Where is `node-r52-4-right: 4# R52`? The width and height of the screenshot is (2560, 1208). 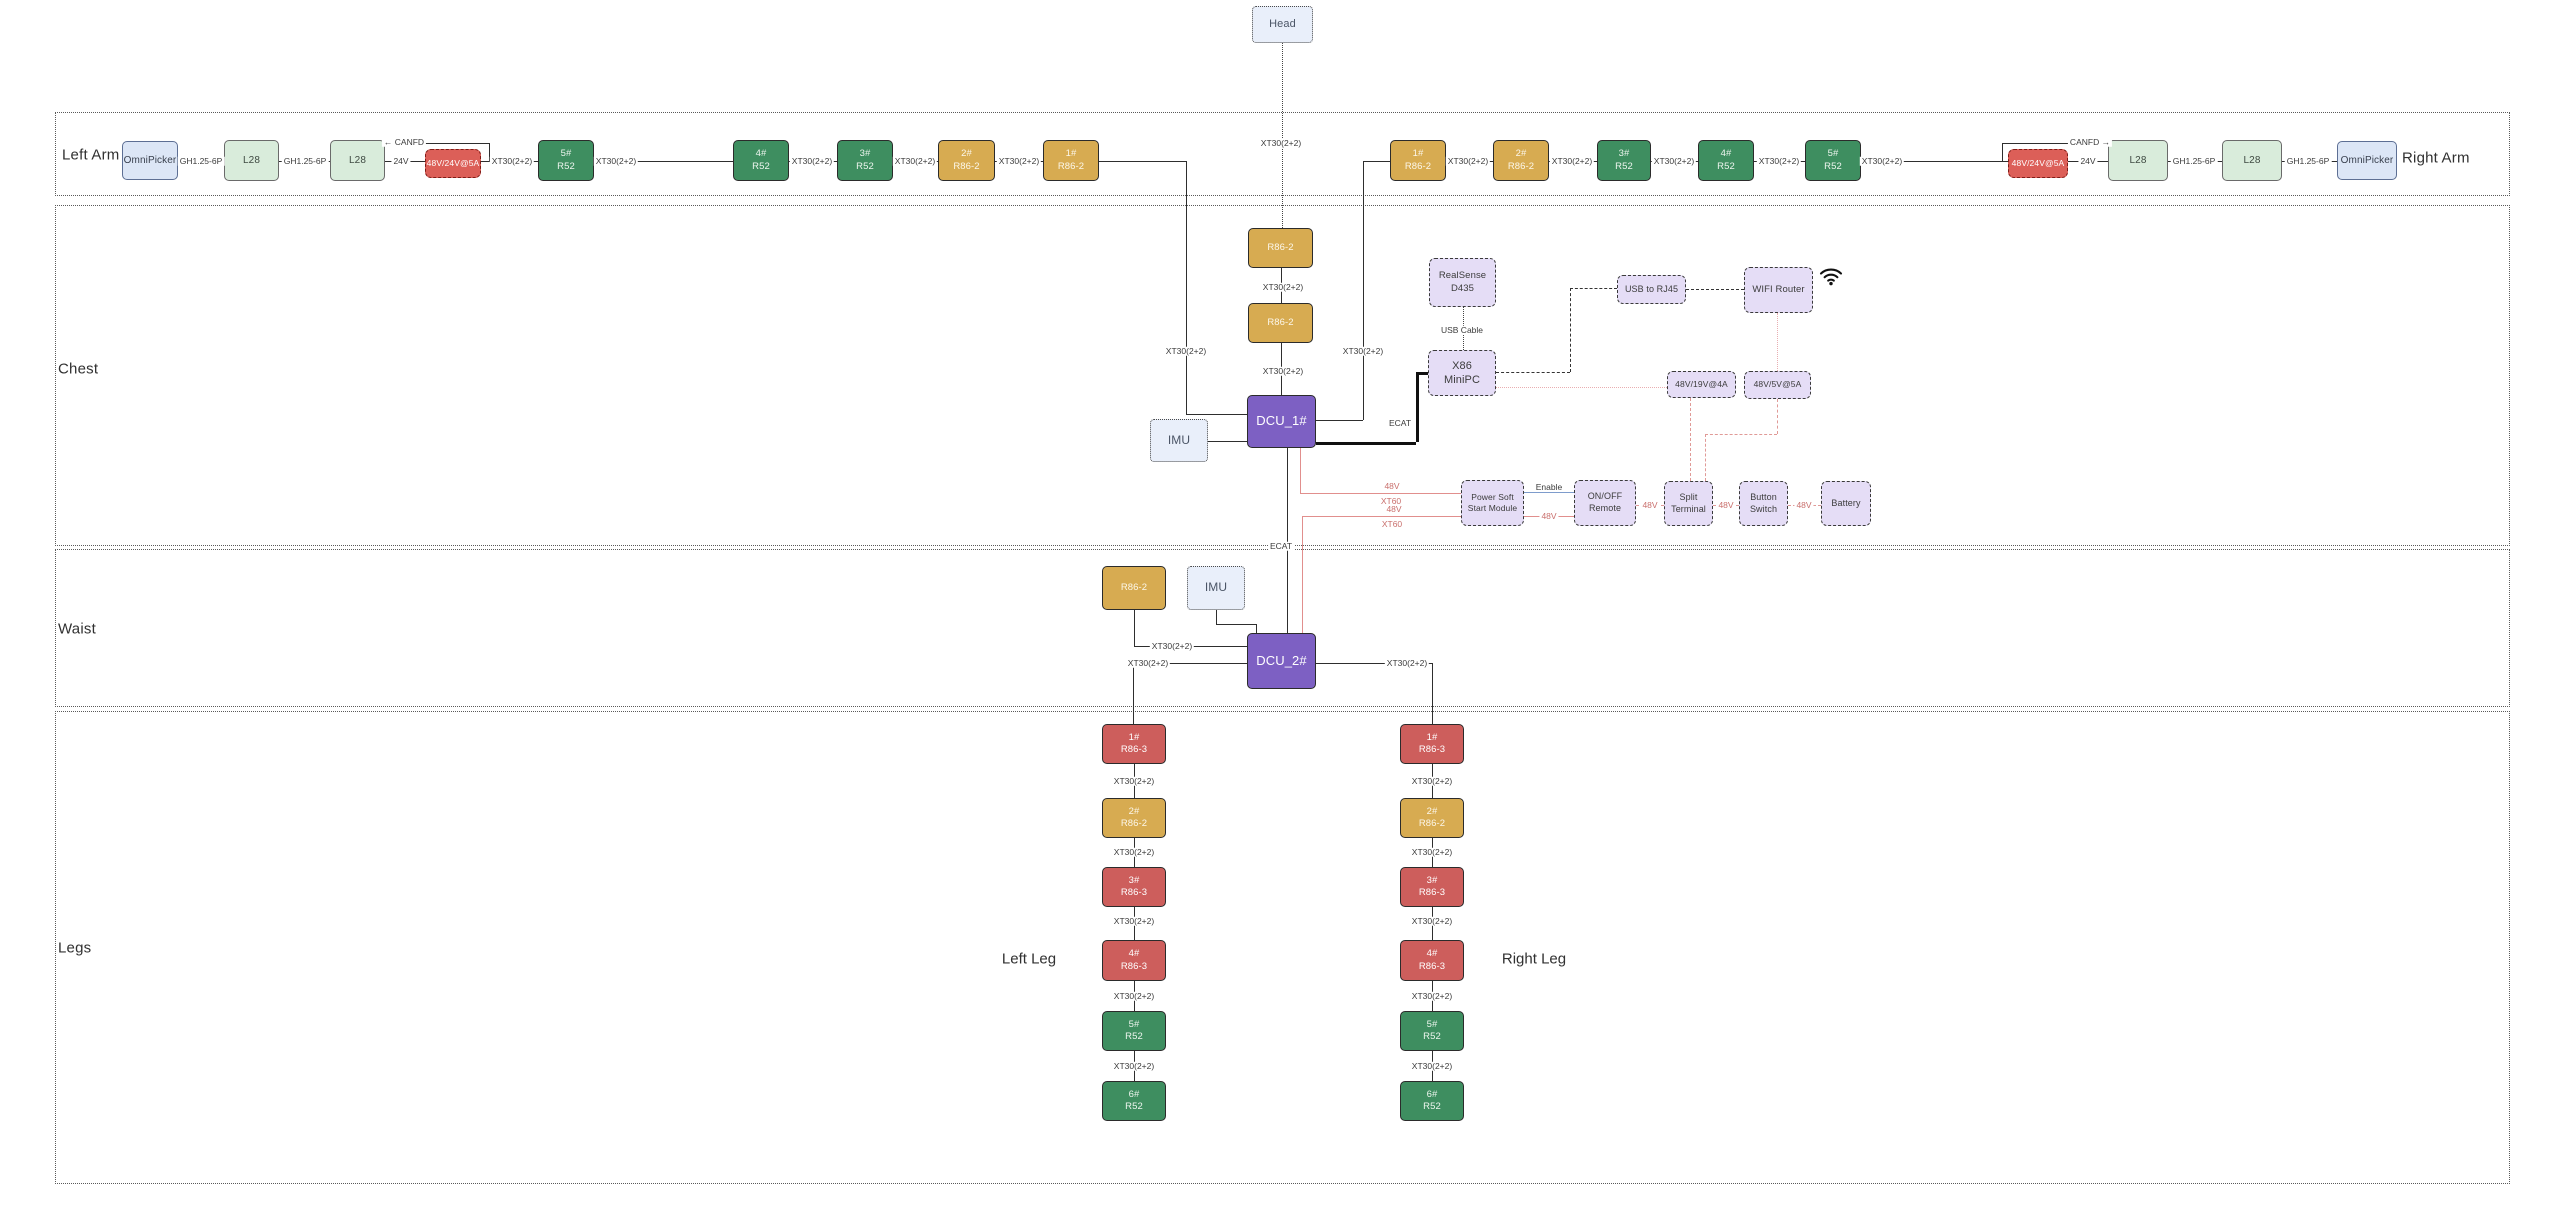 node-r52-4-right: 4# R52 is located at coordinates (1726, 160).